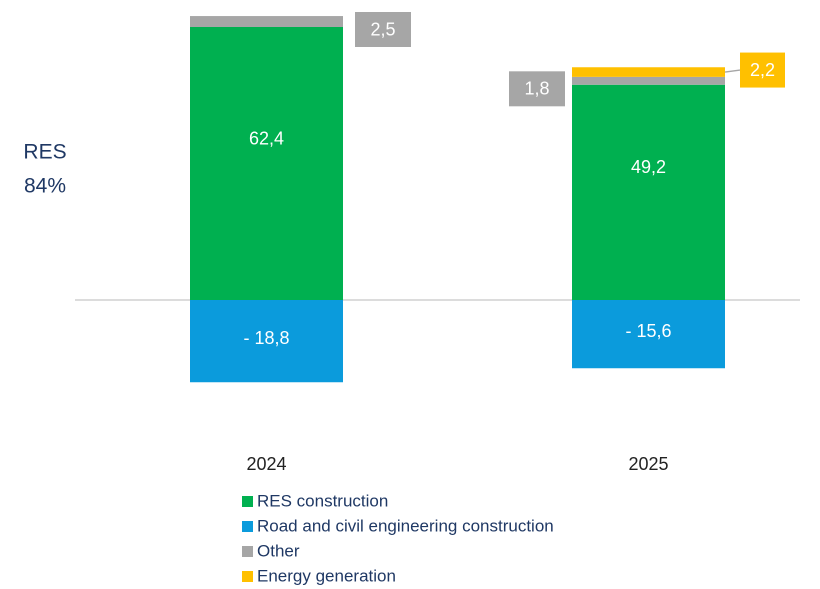  I want to click on x-tick-label: 2025, so click(648, 464).